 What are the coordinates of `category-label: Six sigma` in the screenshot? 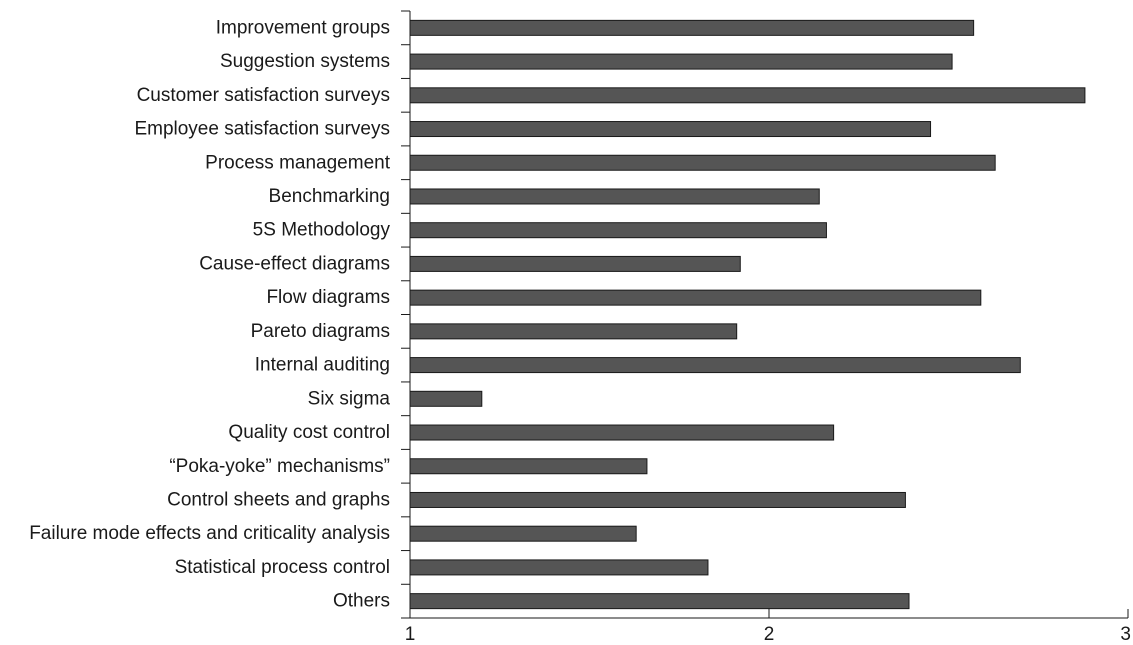 It's located at (349, 398).